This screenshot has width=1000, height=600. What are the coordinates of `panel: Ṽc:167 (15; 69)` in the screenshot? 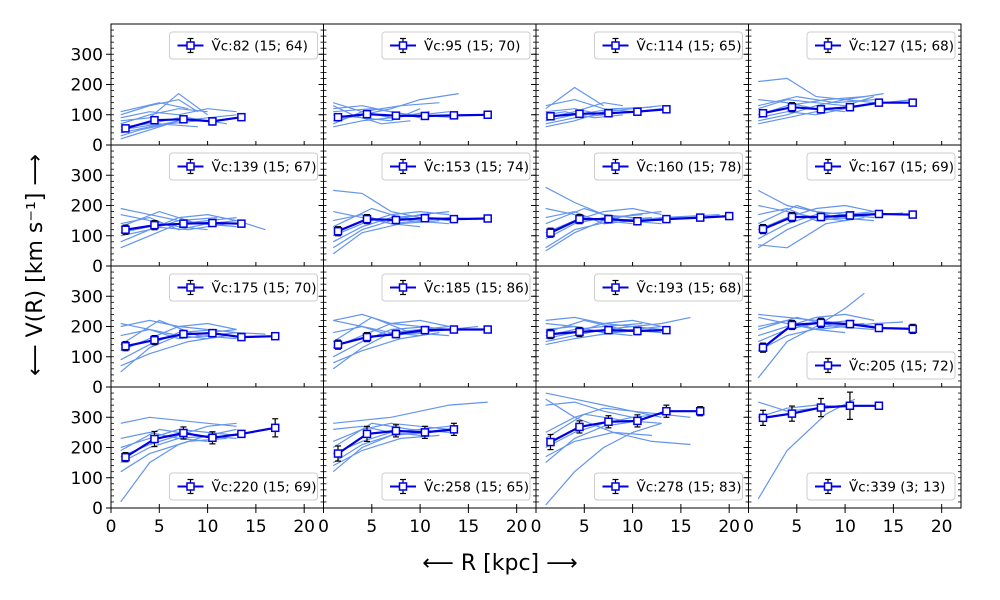 It's located at (852, 205).